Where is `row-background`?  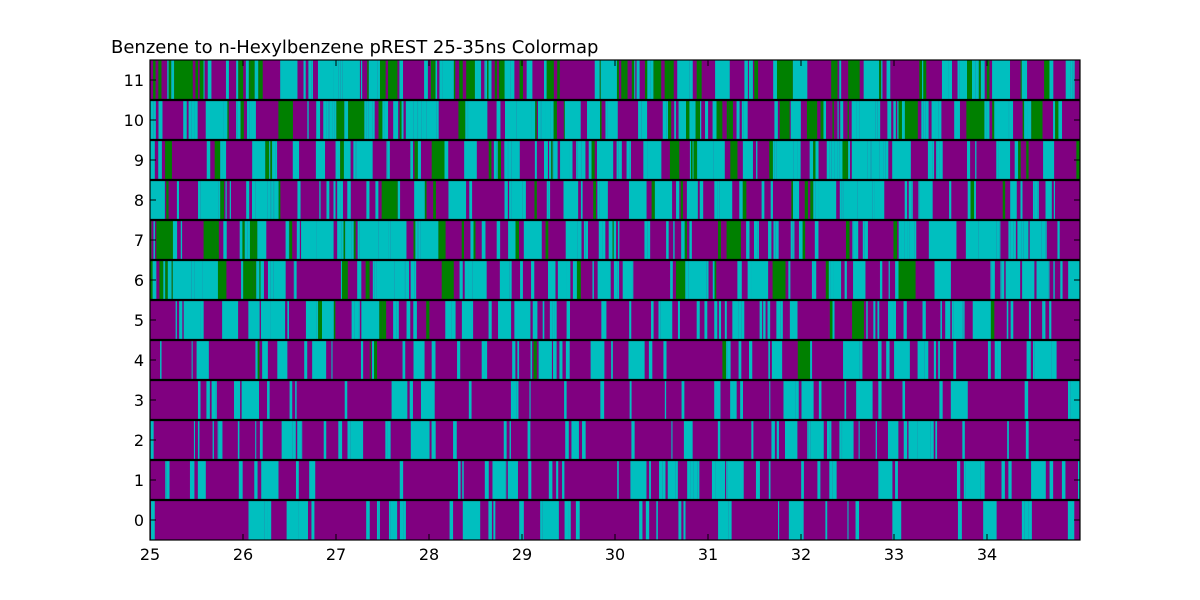 row-background is located at coordinates (615, 200).